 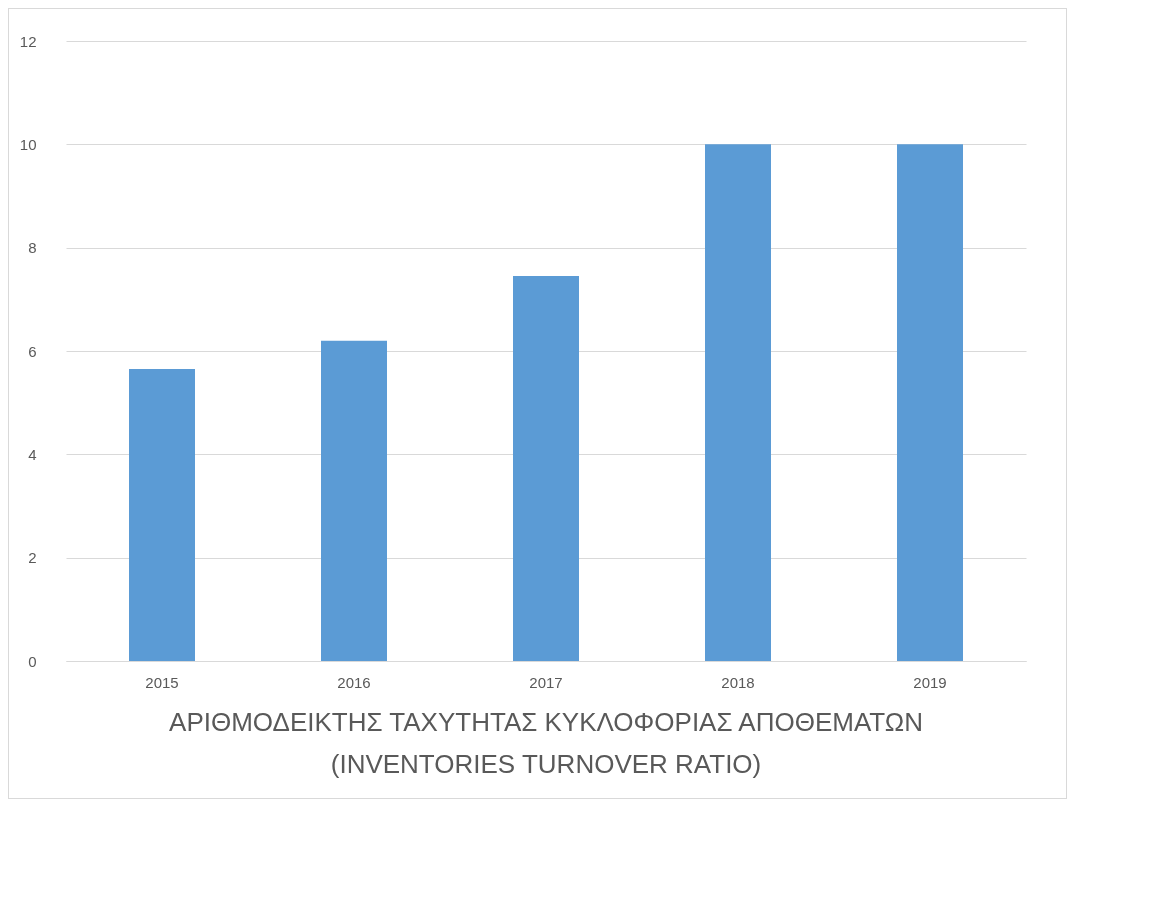 What do you see at coordinates (162, 682) in the screenshot?
I see `x-tick-label: 2015` at bounding box center [162, 682].